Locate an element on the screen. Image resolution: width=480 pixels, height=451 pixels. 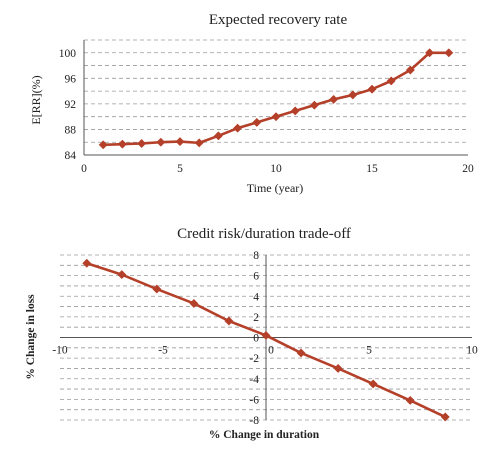
x-tick-label: -5 is located at coordinates (163, 351).